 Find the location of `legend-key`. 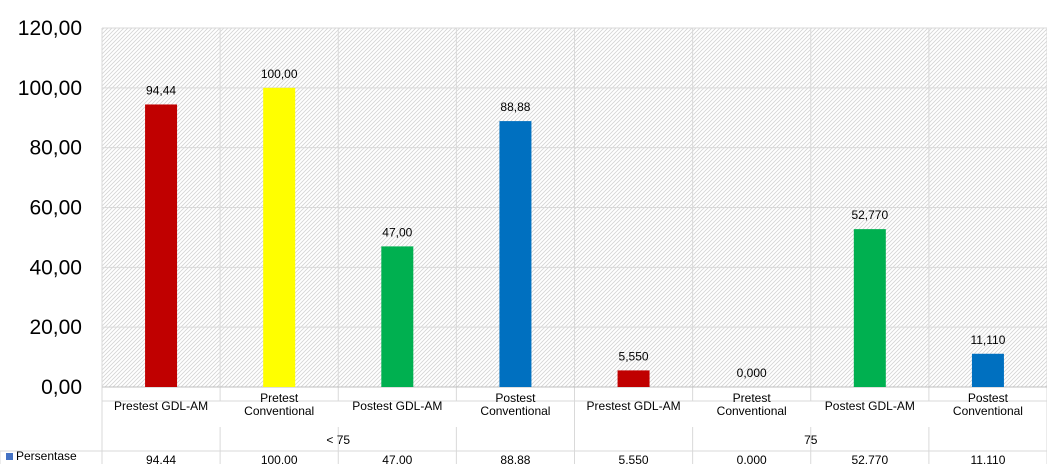

legend-key is located at coordinates (9, 456).